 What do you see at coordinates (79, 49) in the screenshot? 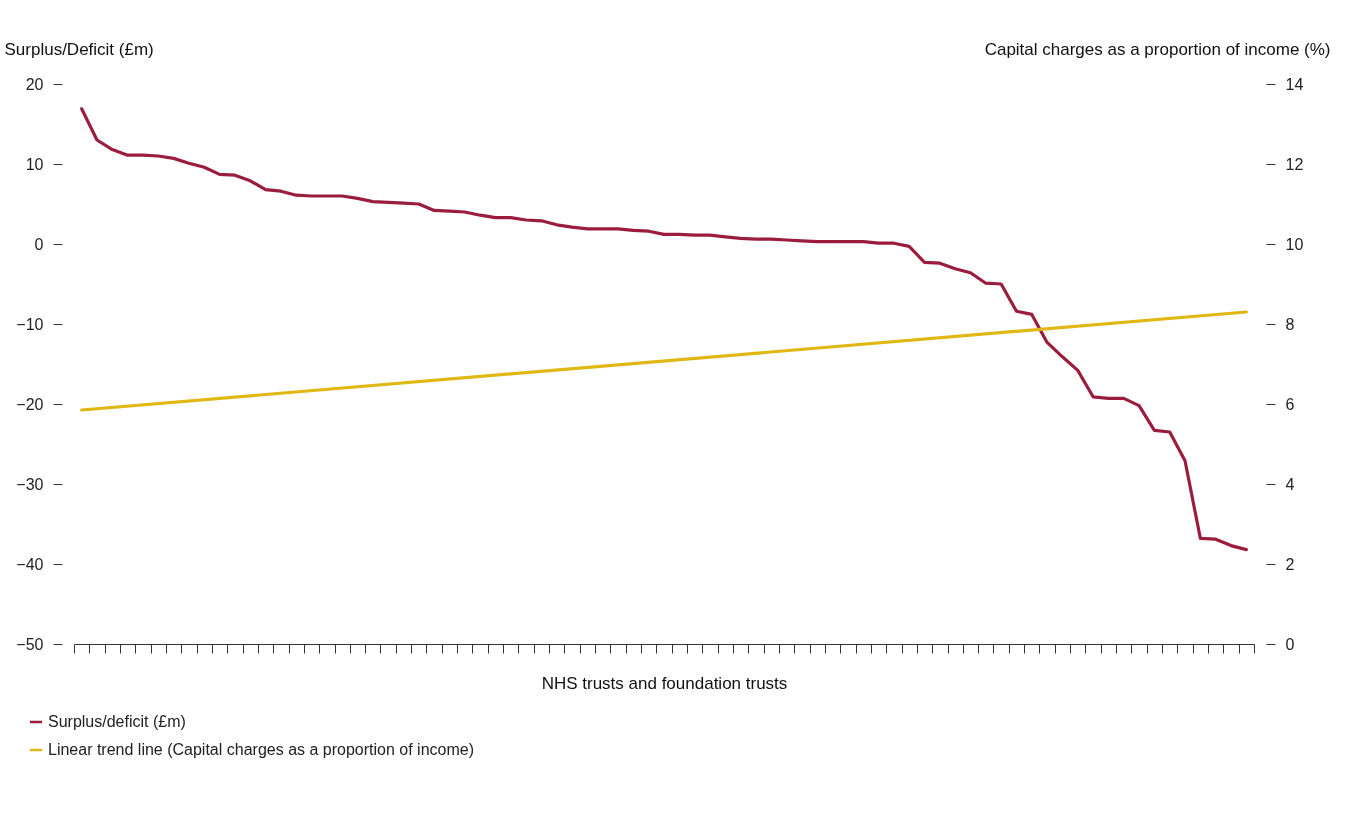
I see `y-axis-title: Surplus/Deficit (£m)` at bounding box center [79, 49].